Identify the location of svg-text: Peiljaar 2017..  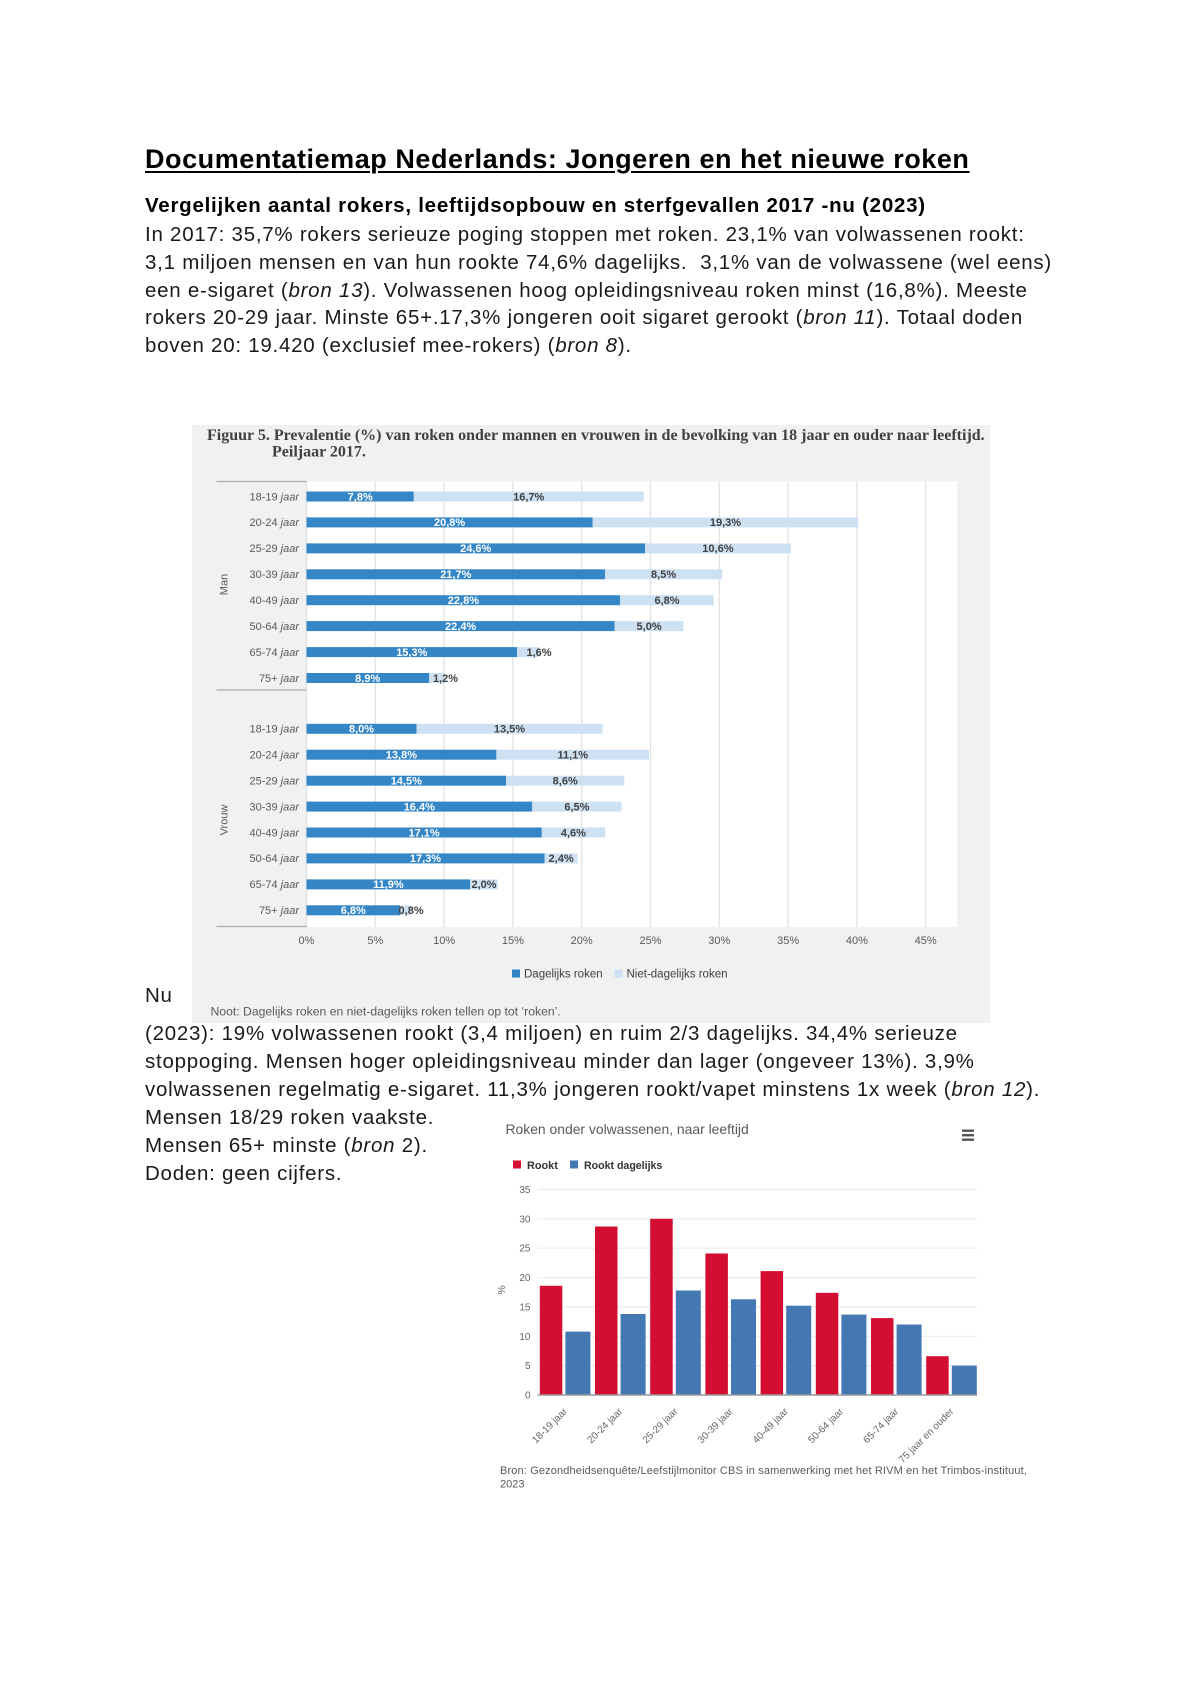
(319, 452).